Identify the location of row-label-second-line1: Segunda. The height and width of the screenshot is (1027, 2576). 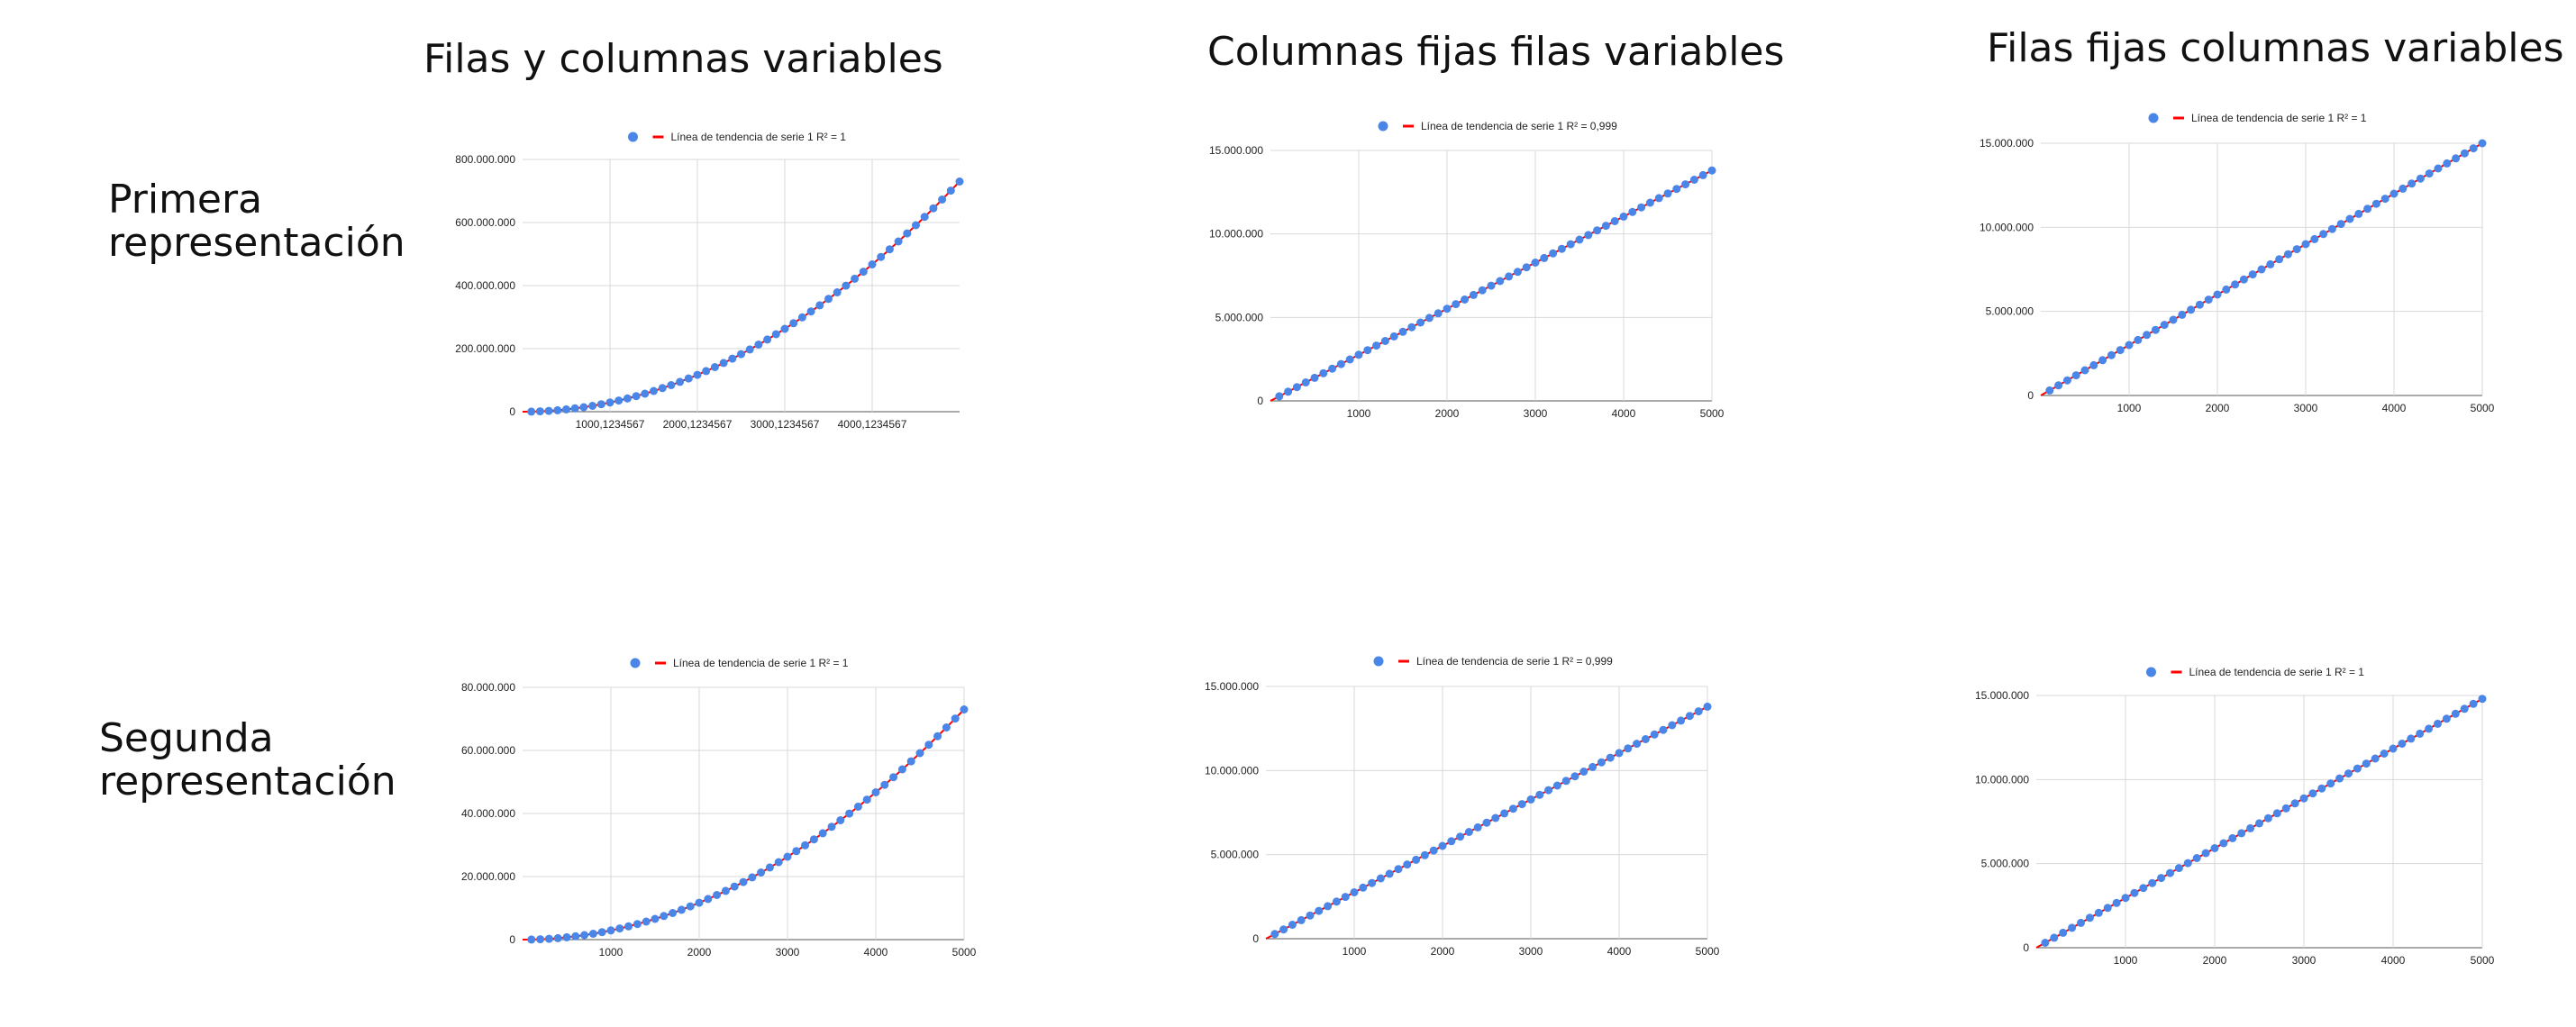
(186, 738).